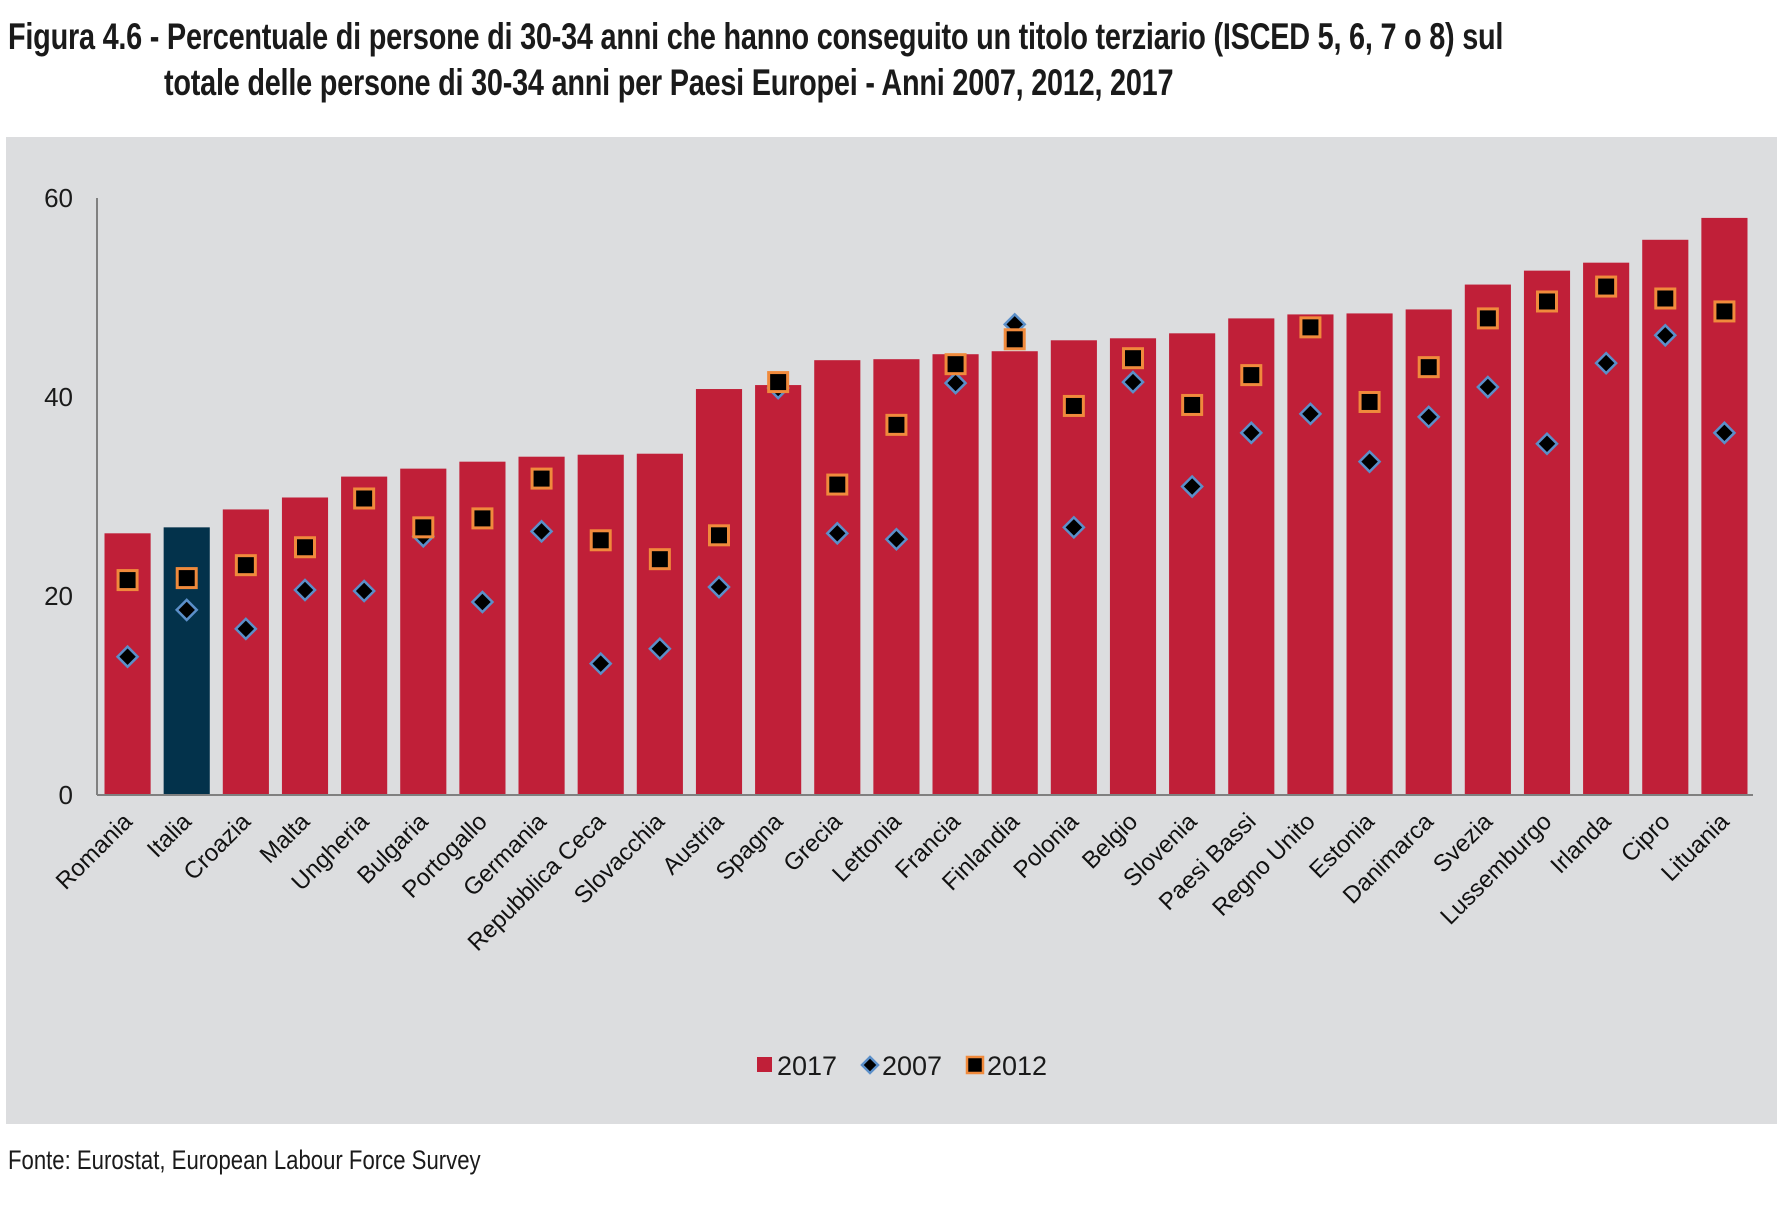 Image resolution: width=1781 pixels, height=1206 pixels. What do you see at coordinates (1017, 1066) in the screenshot?
I see `legend-label: 2012` at bounding box center [1017, 1066].